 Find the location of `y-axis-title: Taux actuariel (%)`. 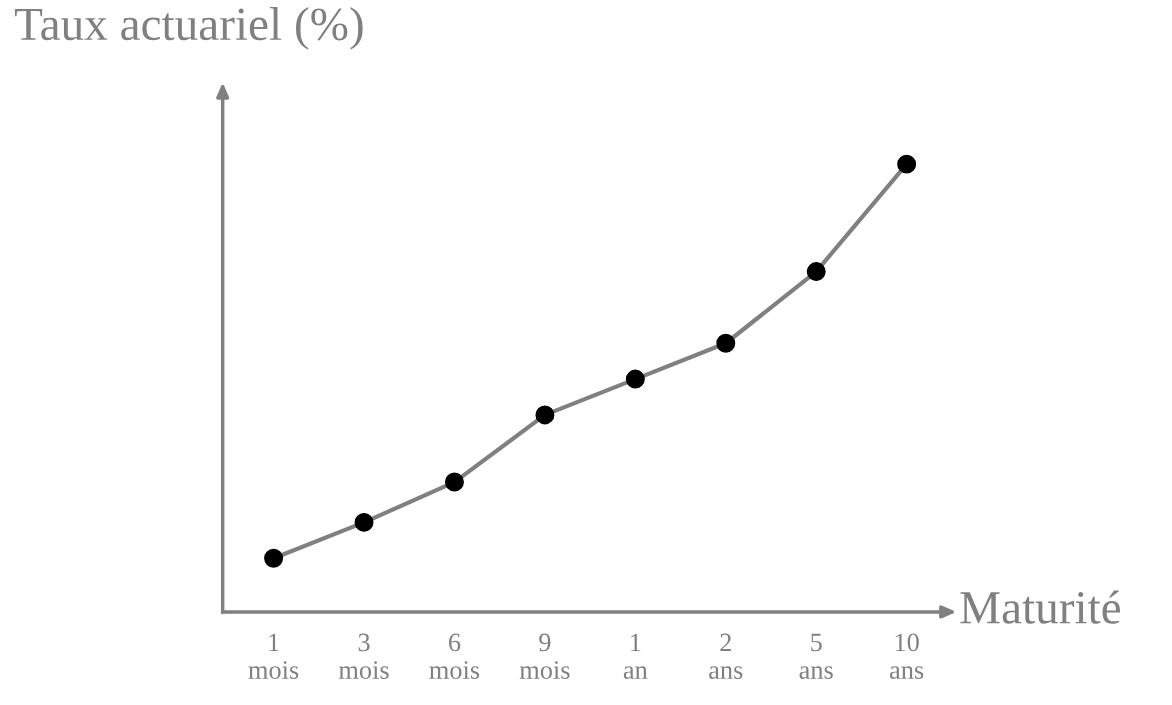

y-axis-title: Taux actuariel (%) is located at coordinates (188, 28).